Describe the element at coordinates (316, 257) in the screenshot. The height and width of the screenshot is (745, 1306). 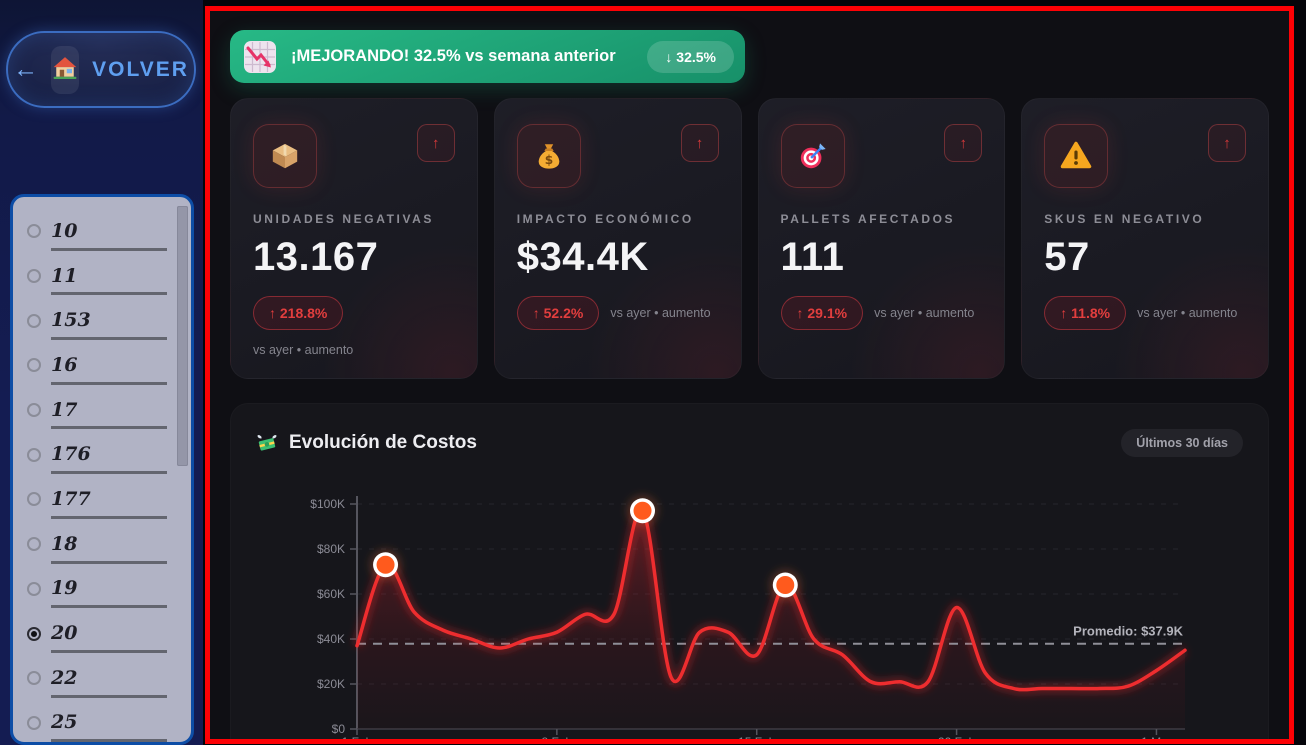
I see `kpi-value: 13.167` at that location.